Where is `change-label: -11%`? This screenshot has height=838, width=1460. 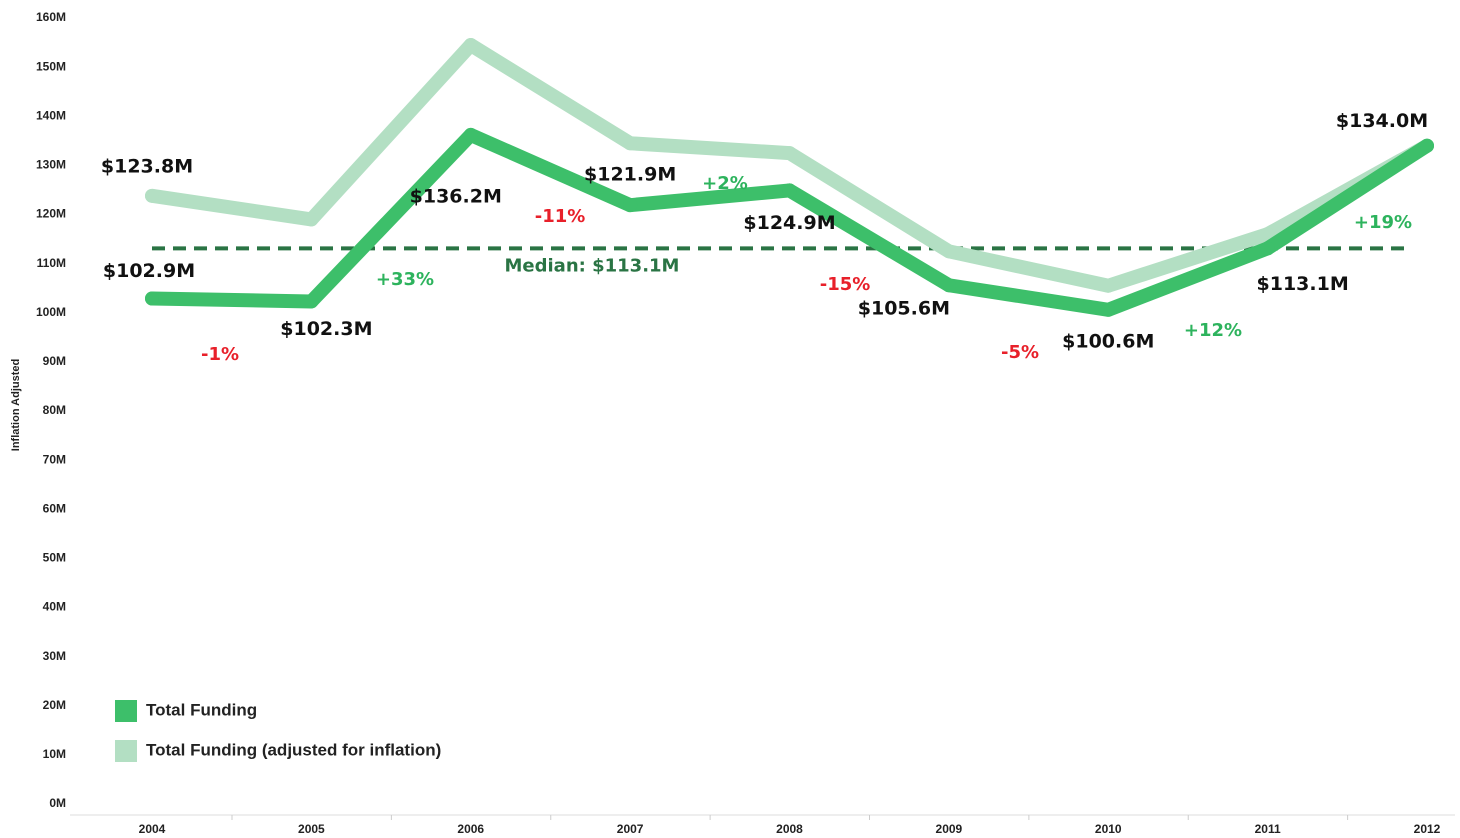 change-label: -11% is located at coordinates (560, 216).